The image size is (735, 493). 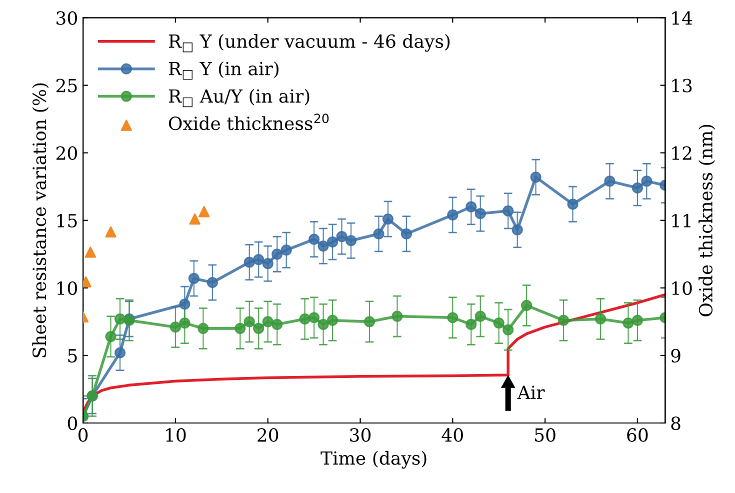 I want to click on x-tick-label: 30, so click(x=360, y=435).